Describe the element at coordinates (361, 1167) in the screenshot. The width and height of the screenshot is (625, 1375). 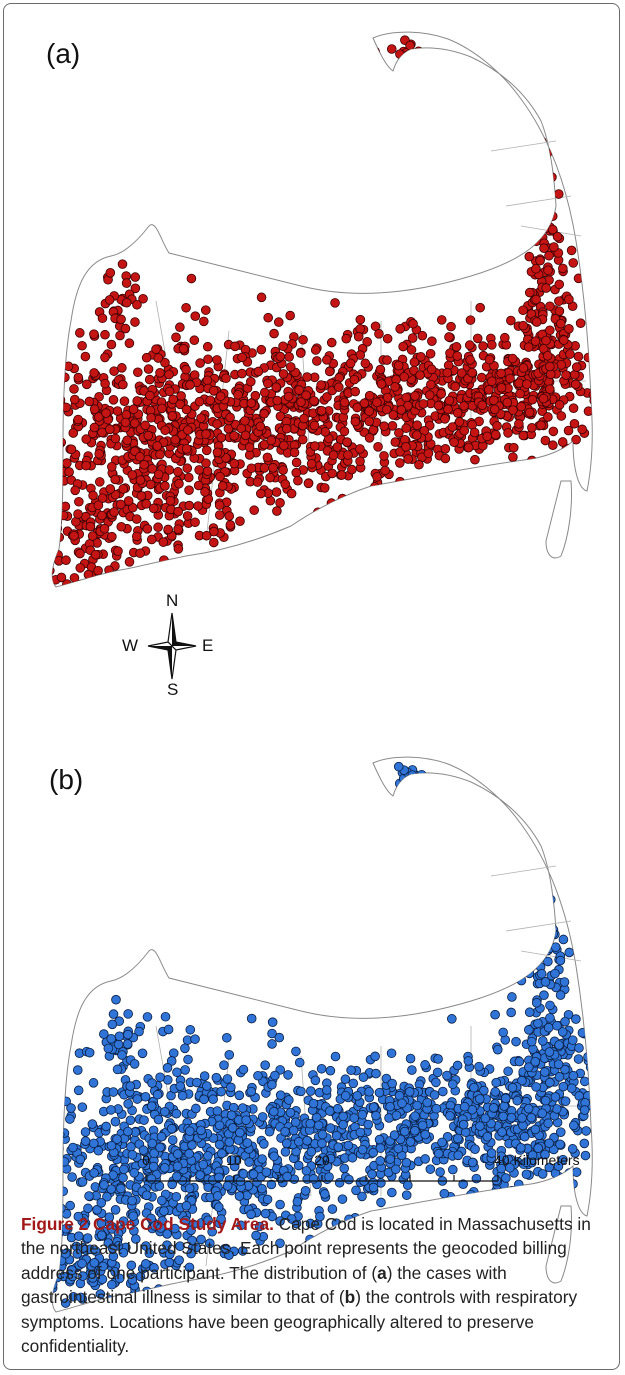
I see `scale-bar: 0 10 20 40 Kilometers` at that location.